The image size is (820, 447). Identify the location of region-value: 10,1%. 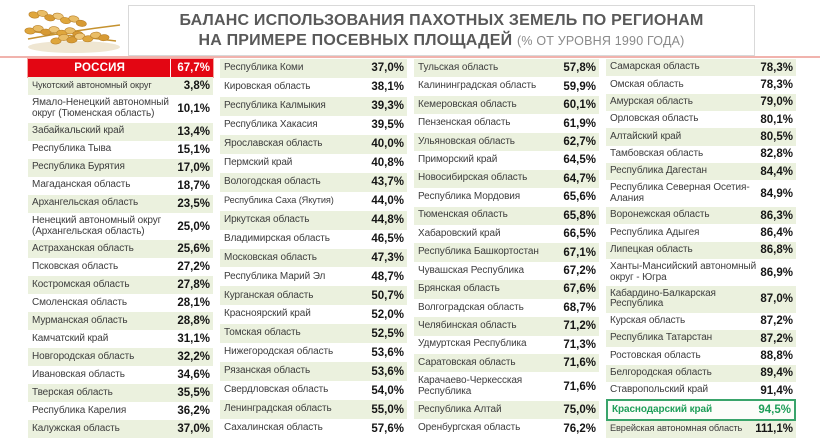
(193, 108).